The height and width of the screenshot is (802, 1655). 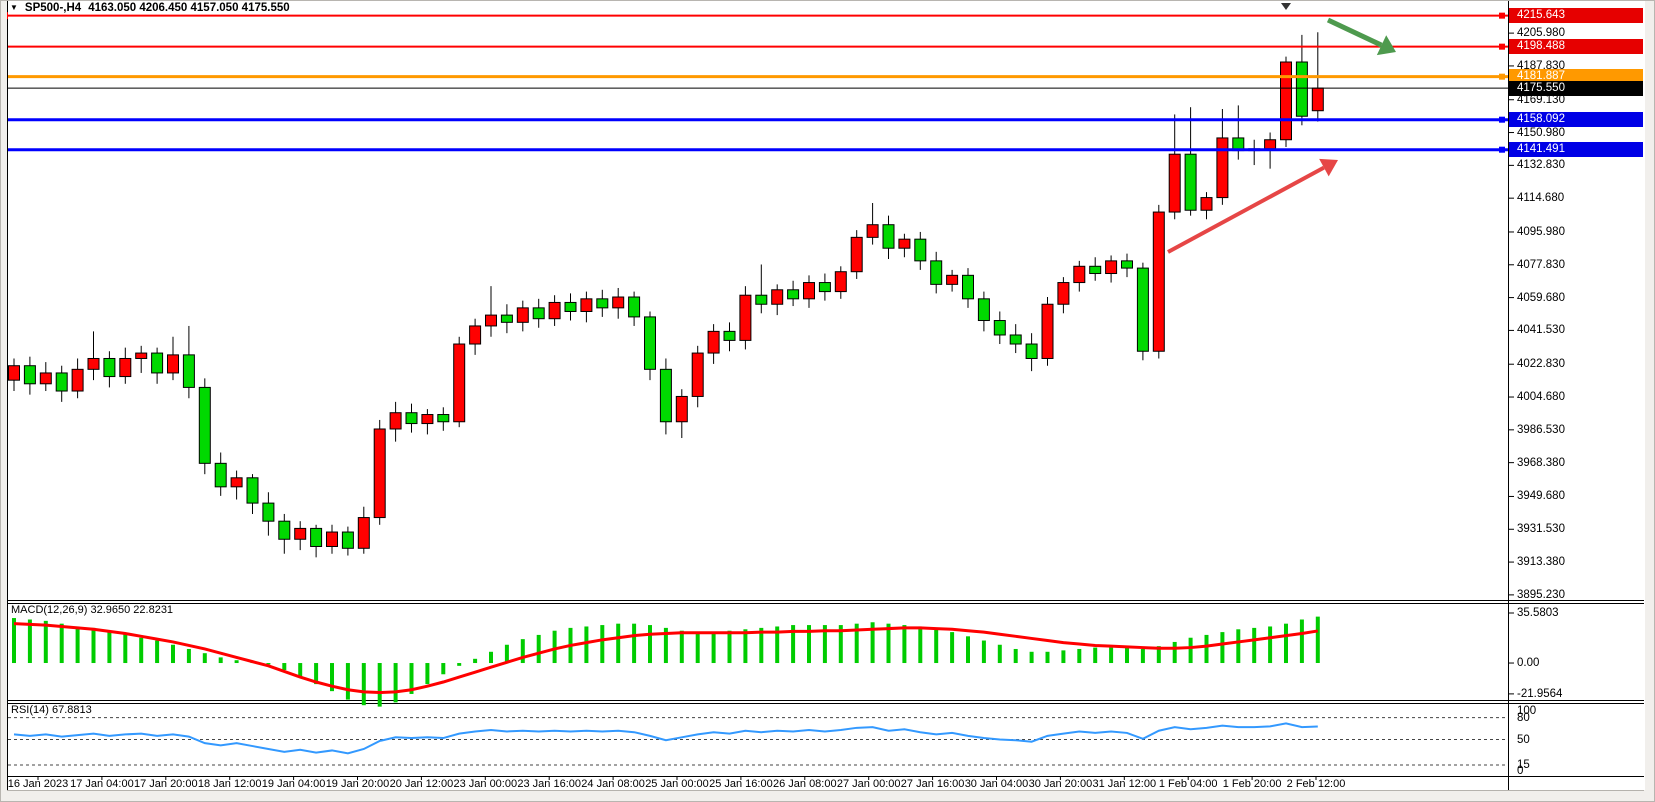 What do you see at coordinates (1286, 6) in the screenshot?
I see `chart-shift-marker` at bounding box center [1286, 6].